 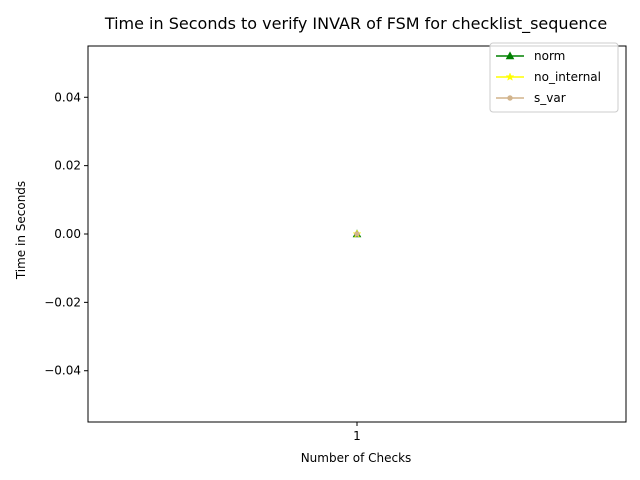 What do you see at coordinates (357, 436) in the screenshot?
I see `x-tick-label: 1` at bounding box center [357, 436].